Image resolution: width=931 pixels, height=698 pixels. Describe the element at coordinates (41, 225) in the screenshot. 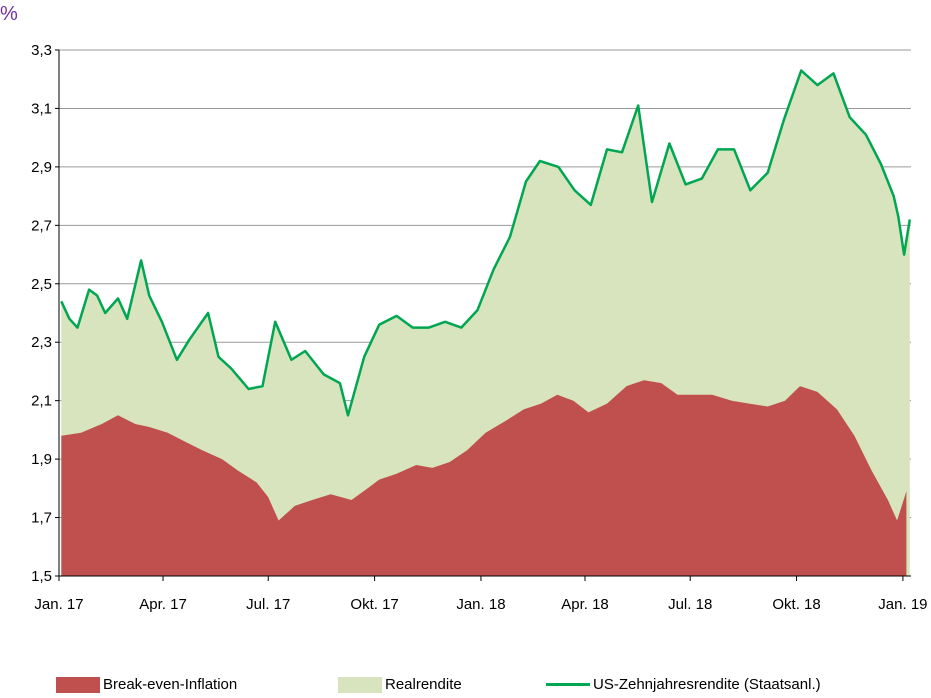

I see `y-tick-label: 2,7` at that location.